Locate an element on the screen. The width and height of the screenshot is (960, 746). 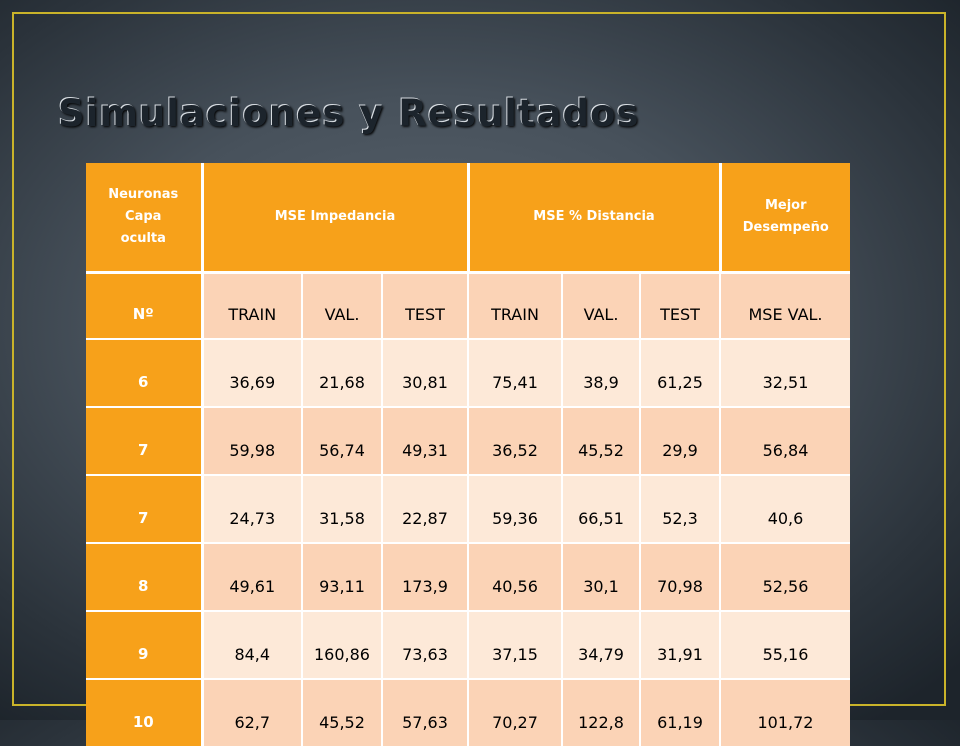
table-cell: 55,16 is located at coordinates (785, 645).